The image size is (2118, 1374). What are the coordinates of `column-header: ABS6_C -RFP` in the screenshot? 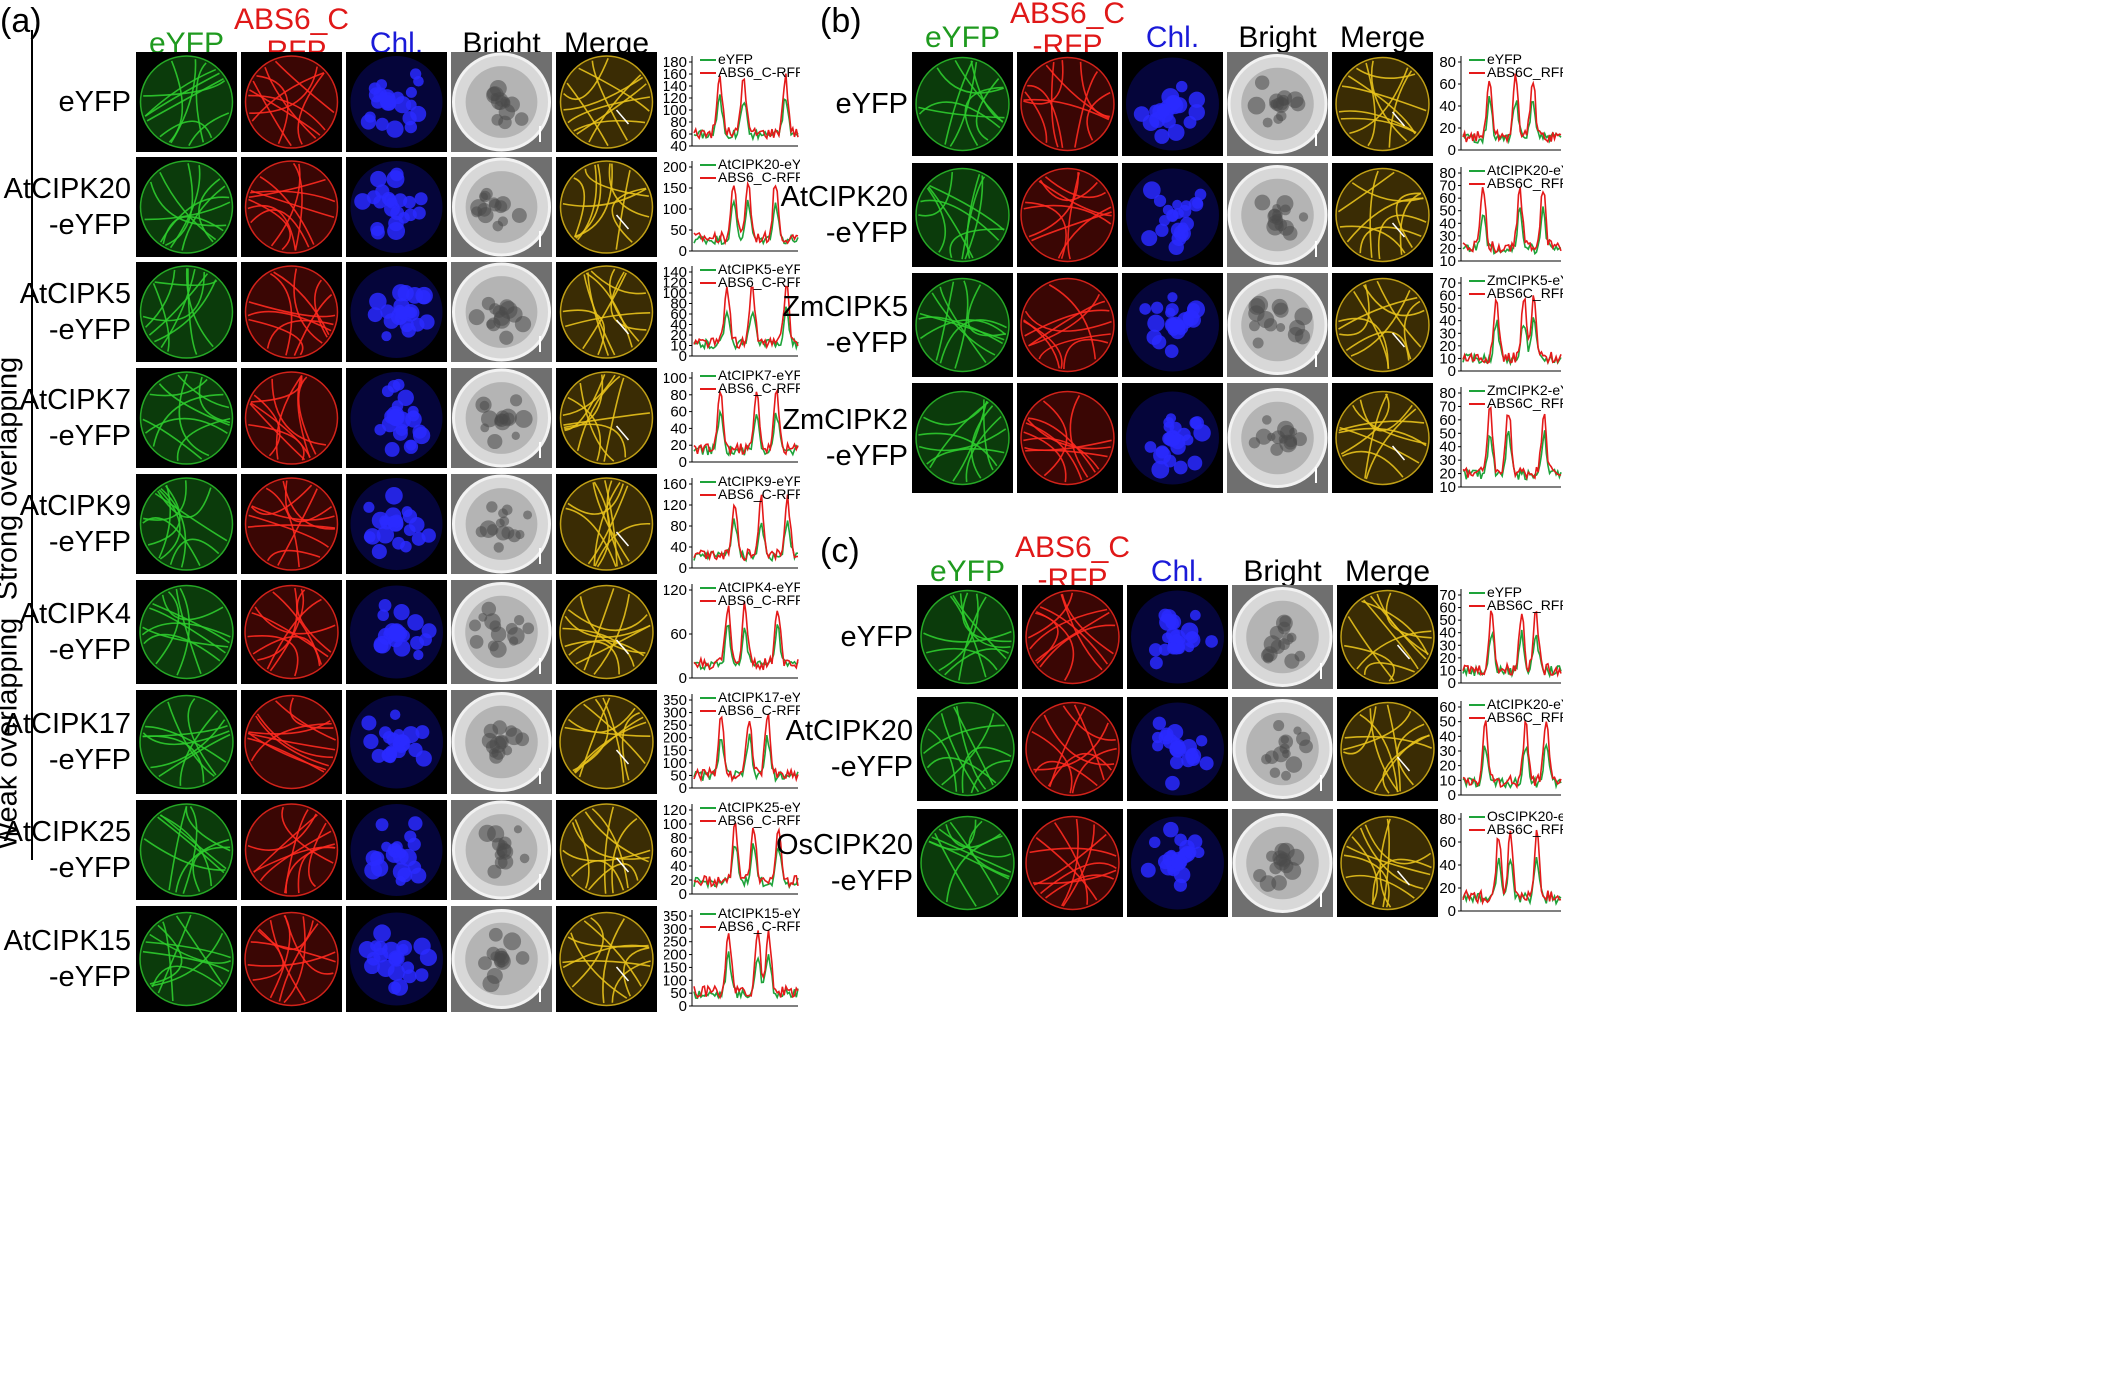 It's located at (1067, 30).